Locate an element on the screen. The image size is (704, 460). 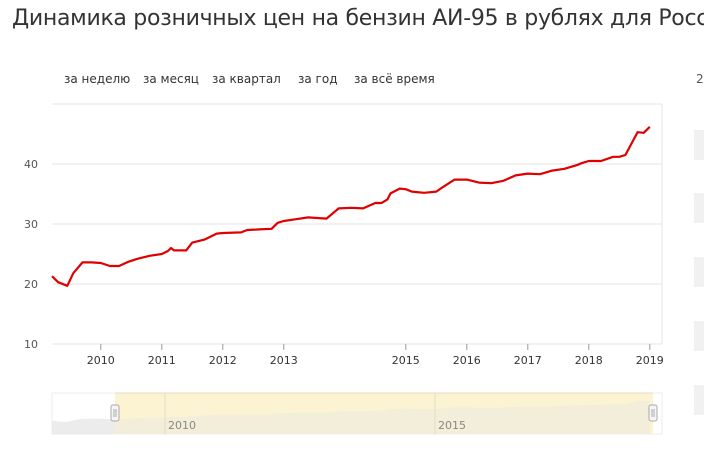
x-tick-label: 2011 is located at coordinates (162, 360).